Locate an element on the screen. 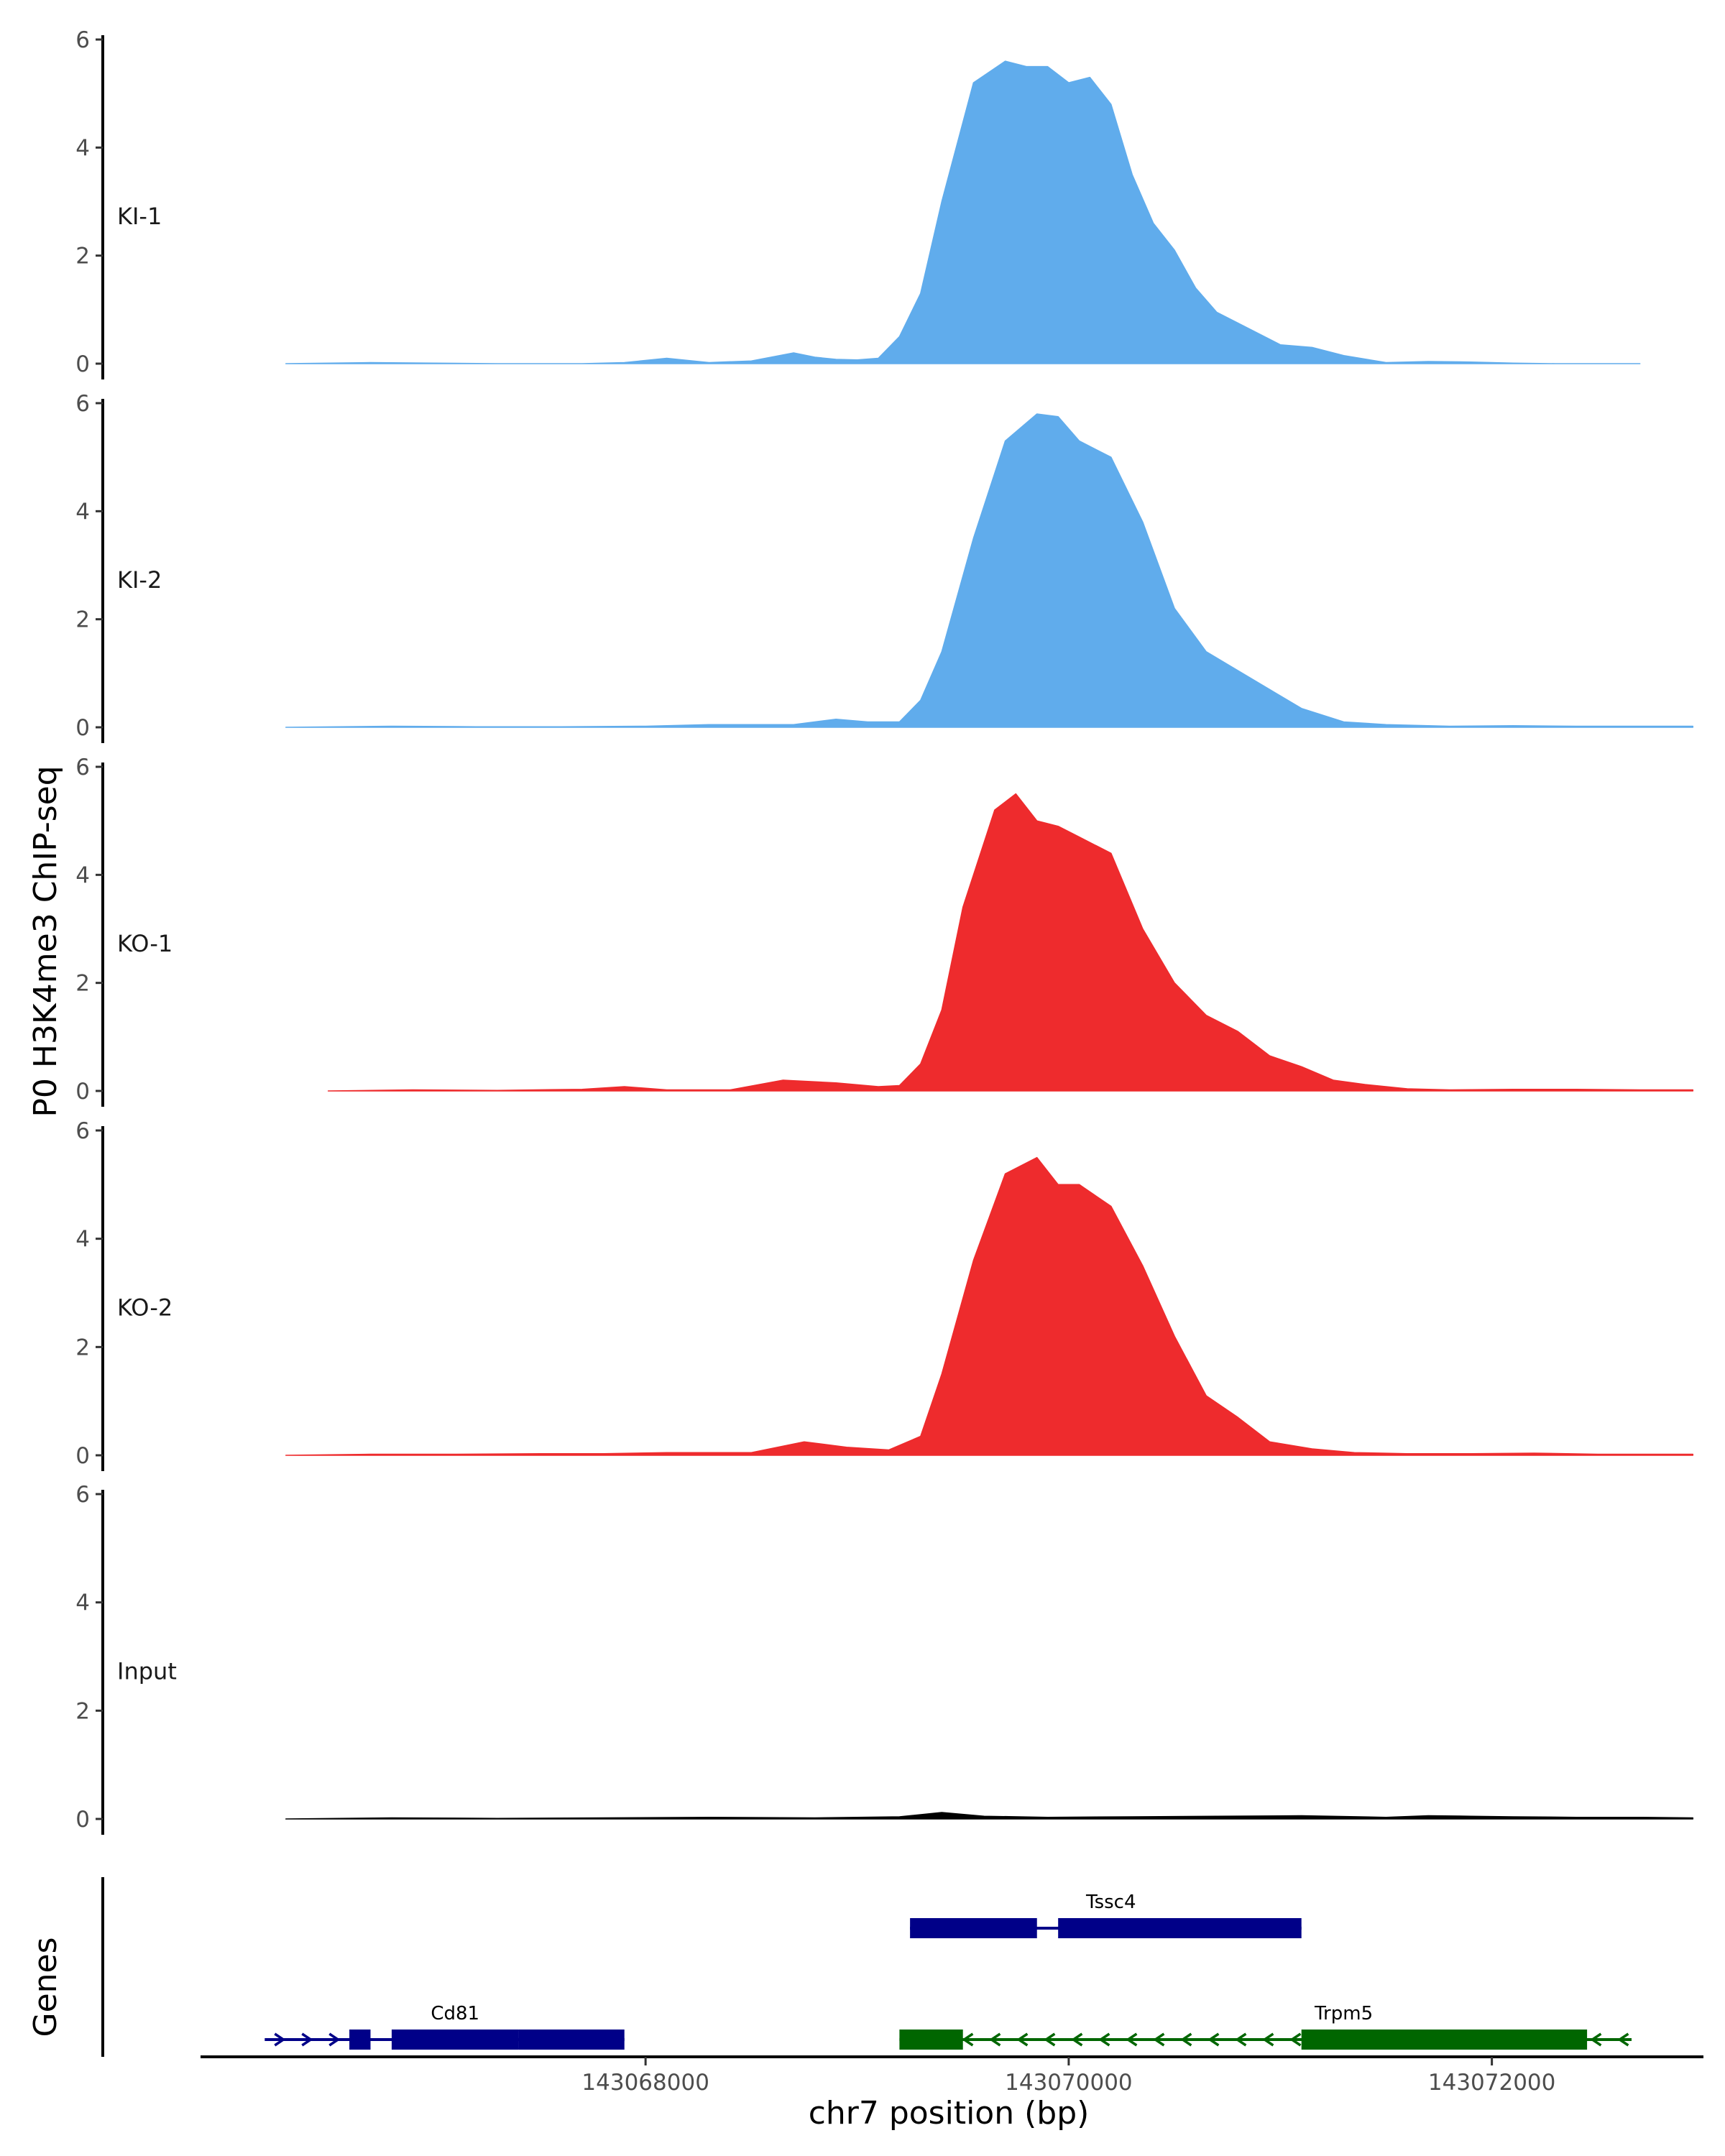 The image size is (1725, 2156). gene-tssc4: Tssc4 is located at coordinates (1106, 1915).